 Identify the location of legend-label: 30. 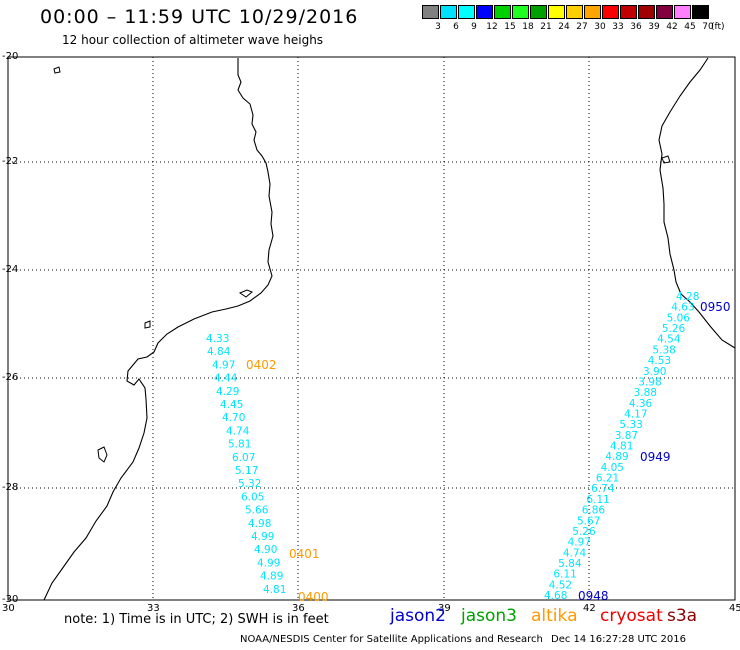
(600, 27).